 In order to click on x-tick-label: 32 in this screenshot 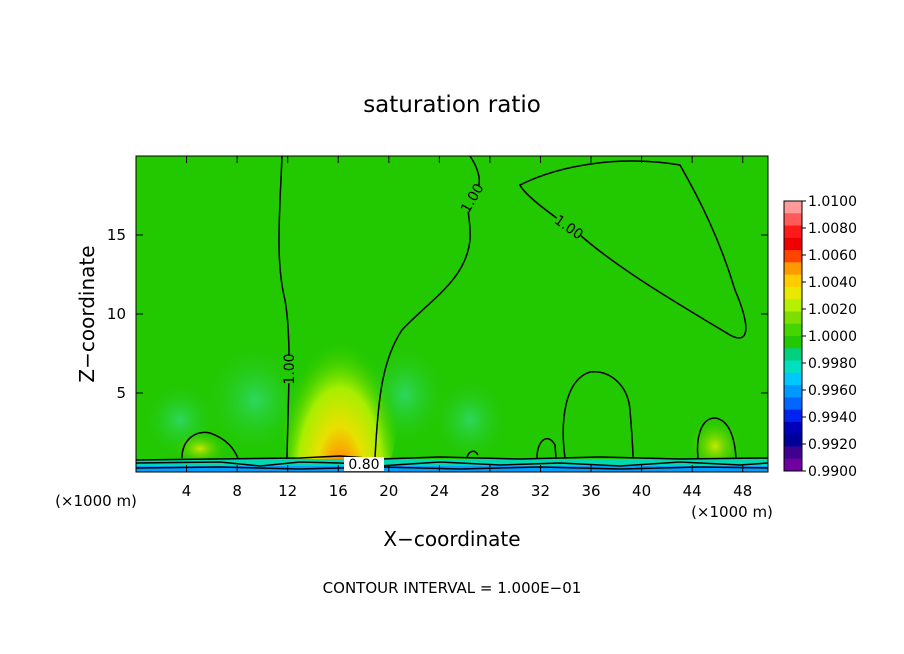, I will do `click(540, 491)`.